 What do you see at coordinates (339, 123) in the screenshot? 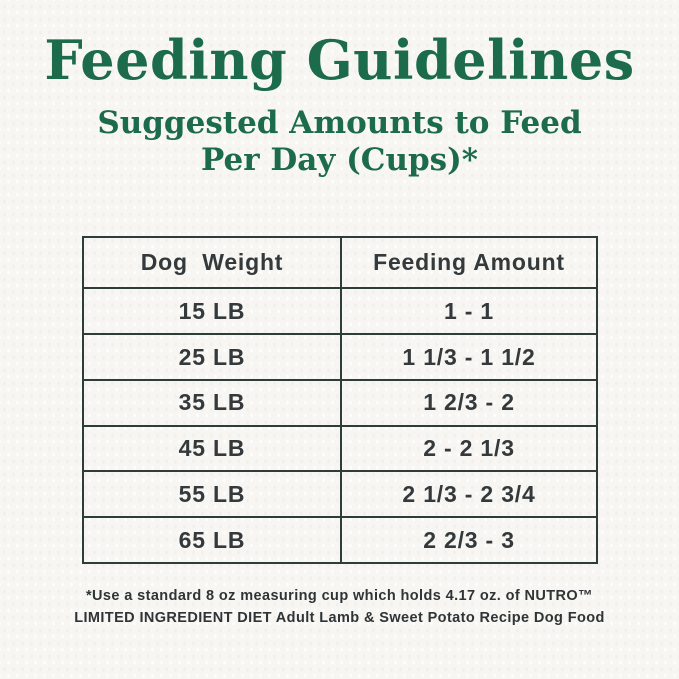
I see `subtitle-line-1: Suggested Amounts to Feed` at bounding box center [339, 123].